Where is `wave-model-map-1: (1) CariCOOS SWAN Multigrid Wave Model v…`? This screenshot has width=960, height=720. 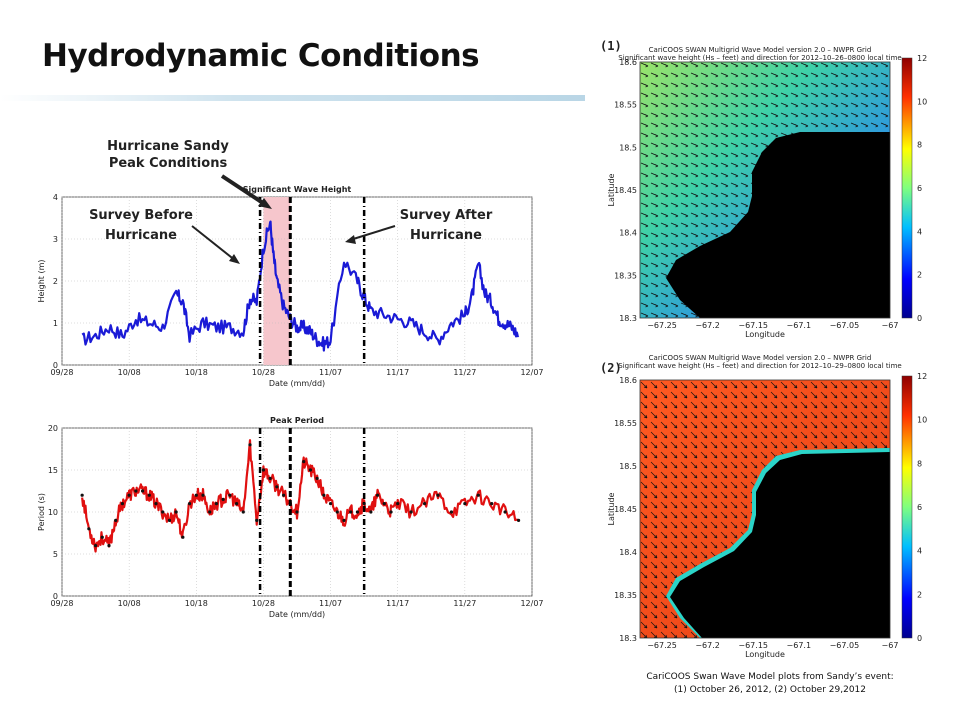 wave-model-map-1: (1) CariCOOS SWAN Multigrid Wave Model v… is located at coordinates (763, 189).